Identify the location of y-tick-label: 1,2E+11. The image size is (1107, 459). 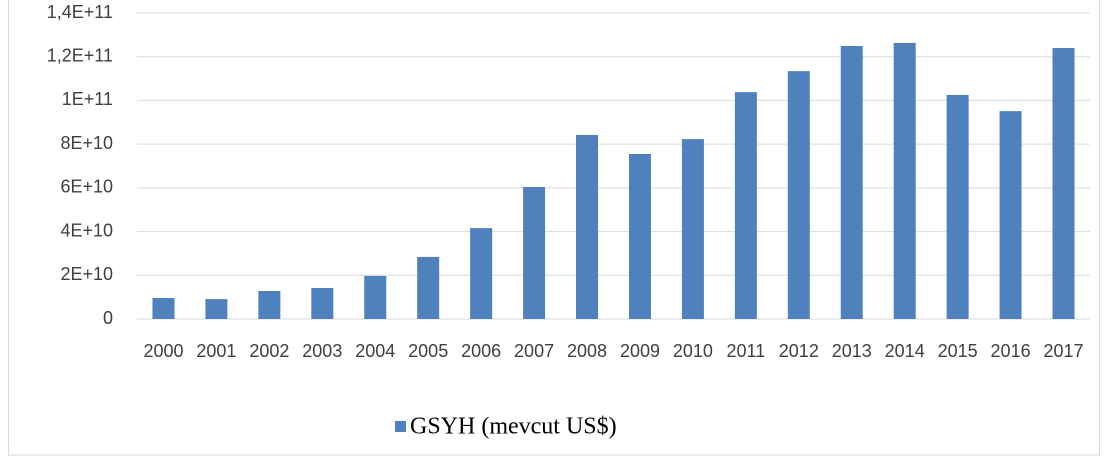
(80, 55).